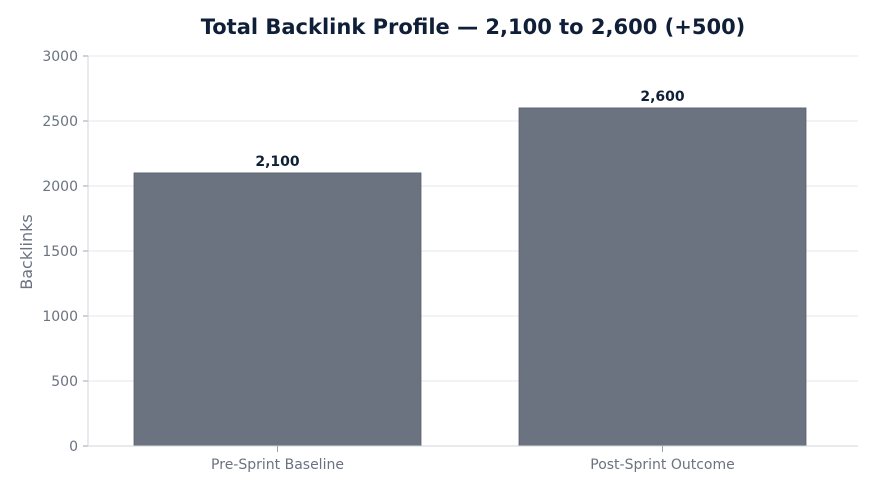  Describe the element at coordinates (26, 251) in the screenshot. I see `y-axis-label: Backlinks` at that location.